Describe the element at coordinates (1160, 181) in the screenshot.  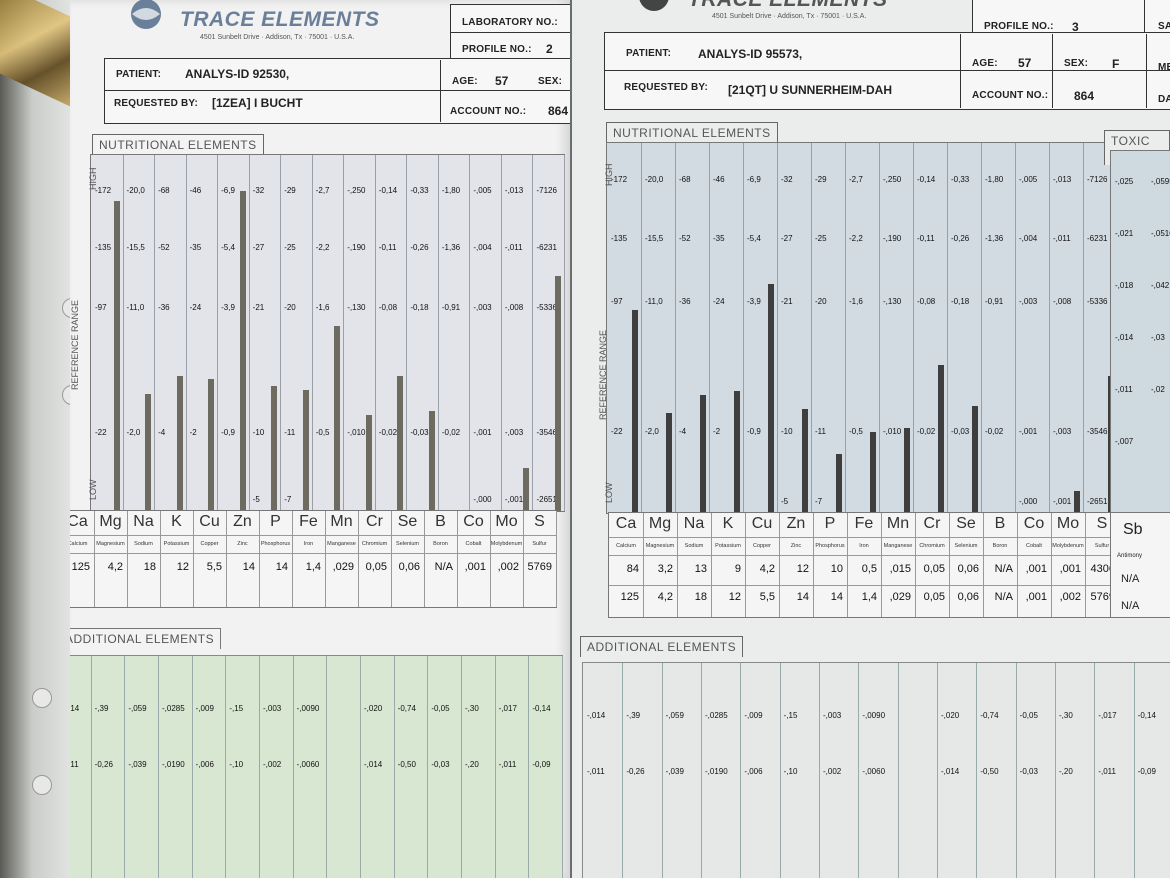
I see `tick-label: -,0595` at that location.